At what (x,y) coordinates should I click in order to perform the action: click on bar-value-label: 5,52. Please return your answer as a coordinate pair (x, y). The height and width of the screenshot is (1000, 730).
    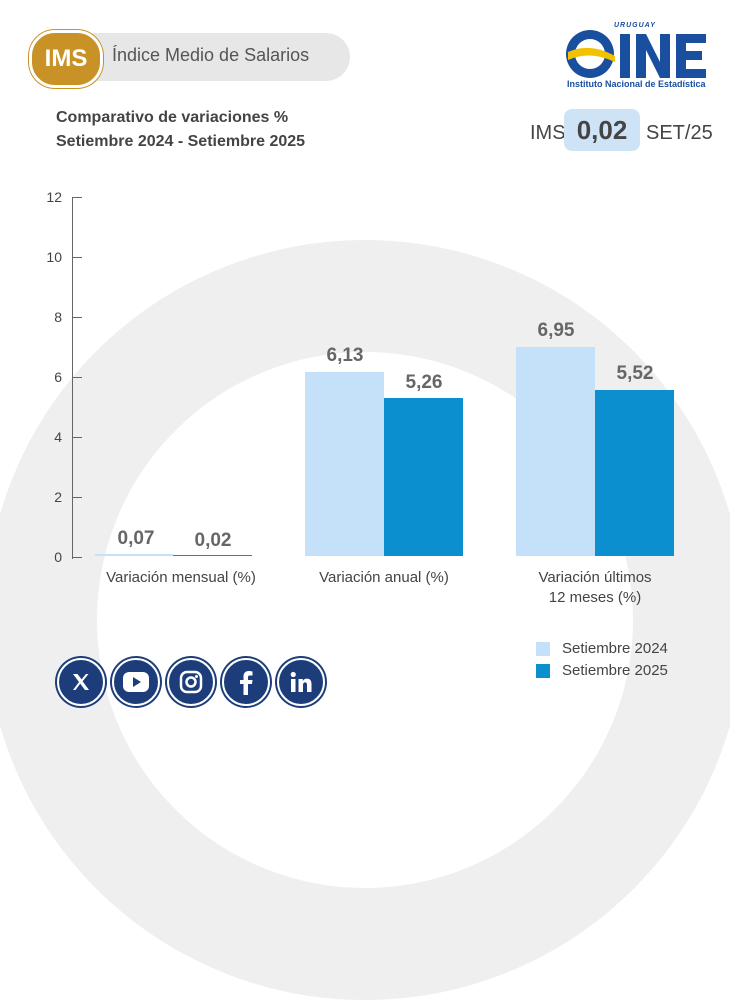
    Looking at the image, I should click on (635, 373).